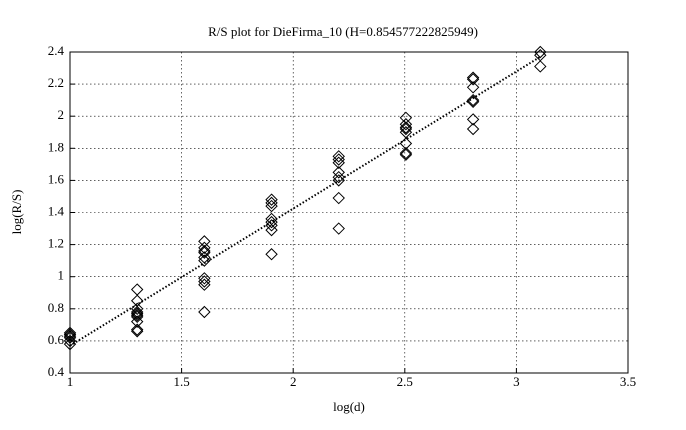 The width and height of the screenshot is (686, 430). I want to click on y-tick-label: 1.6, so click(56, 178).